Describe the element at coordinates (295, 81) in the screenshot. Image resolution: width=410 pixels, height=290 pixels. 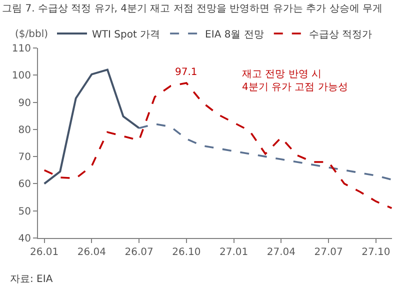
I see `annotation: 재고 전망 반영 시 4분기 유가 고점 가능성` at that location.